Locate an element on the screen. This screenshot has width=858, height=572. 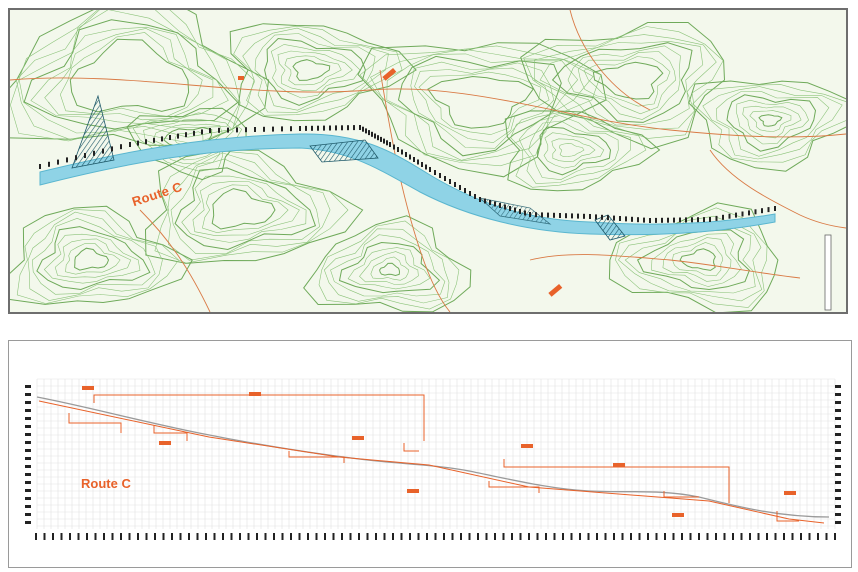
scale-bar is located at coordinates (828, 272).